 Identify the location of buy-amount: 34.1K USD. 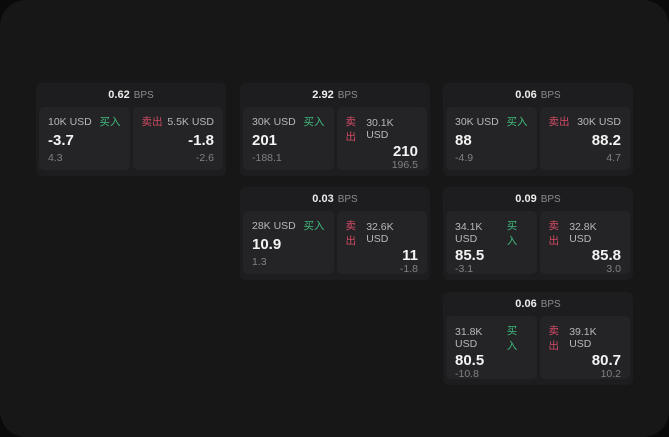
(469, 233).